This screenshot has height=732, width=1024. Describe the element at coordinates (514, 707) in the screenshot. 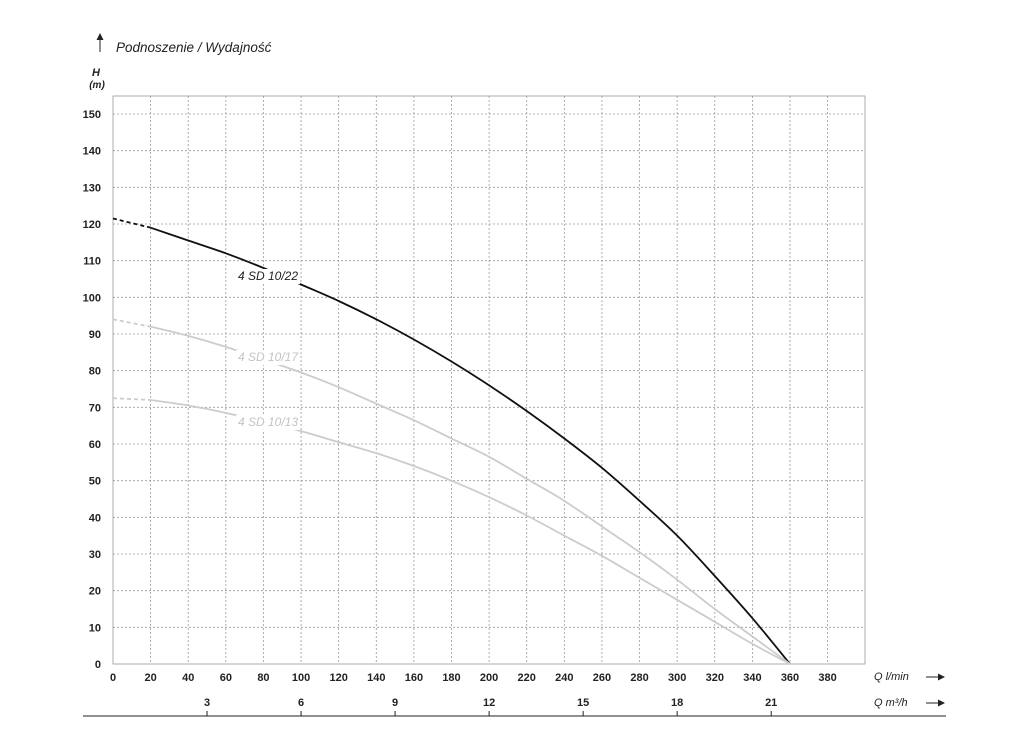

I see `secondary-x-axis: 3 6 9 12 15 18 21` at that location.